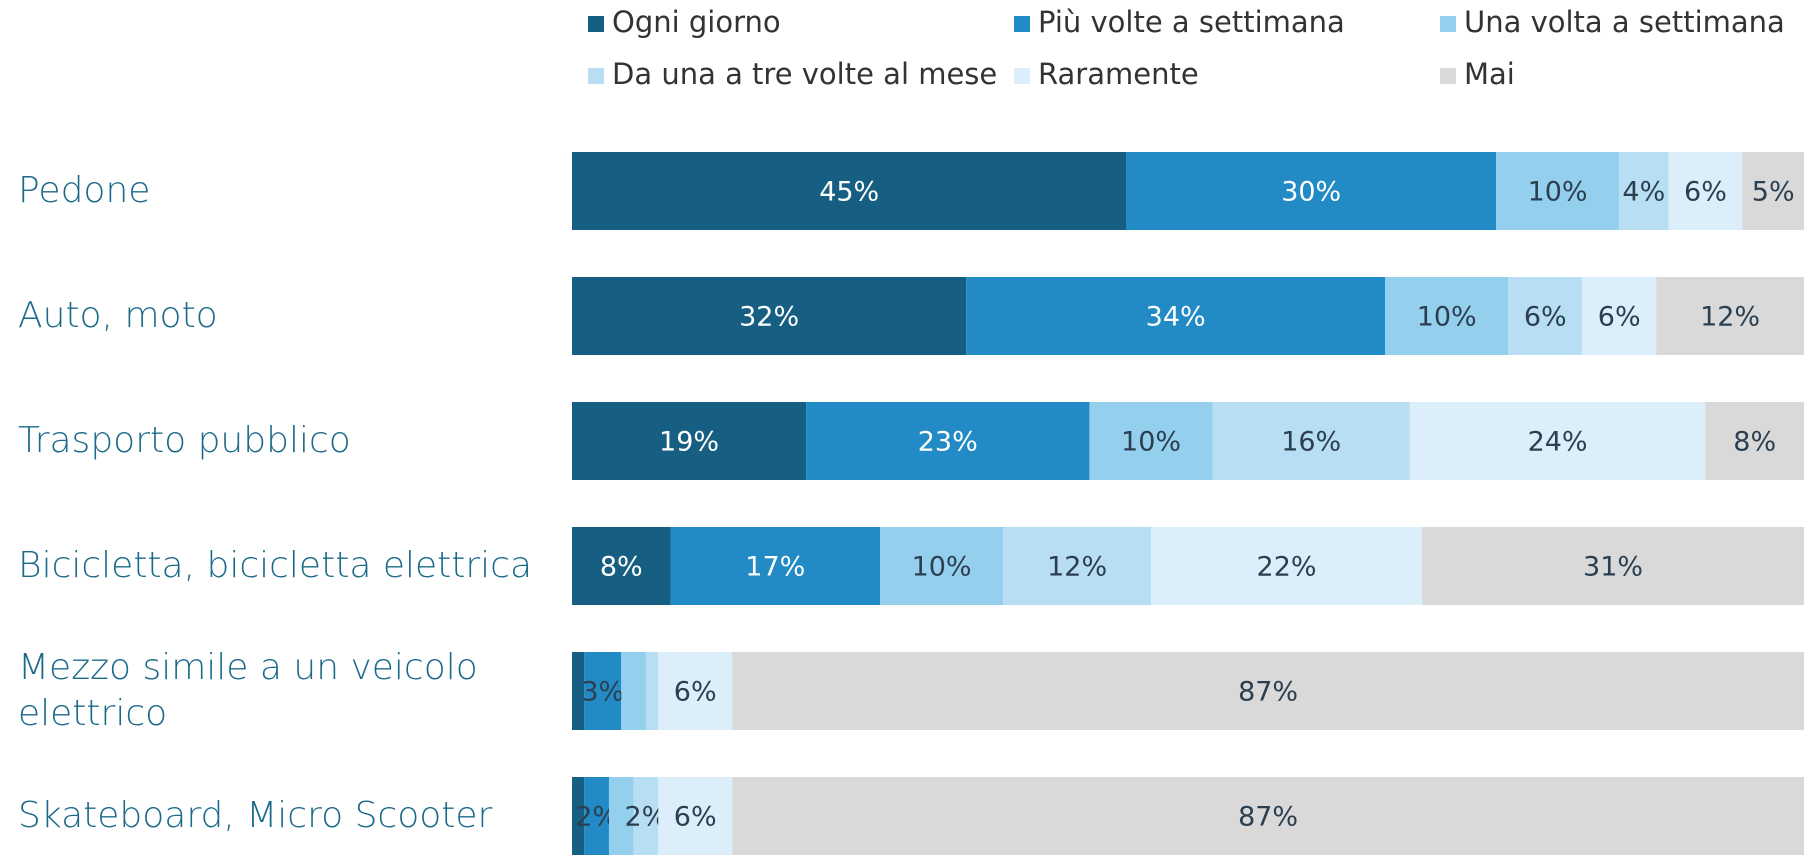 The width and height of the screenshot is (1804, 860). What do you see at coordinates (1191, 22) in the screenshot?
I see `legend-label: Più volte a settimana` at bounding box center [1191, 22].